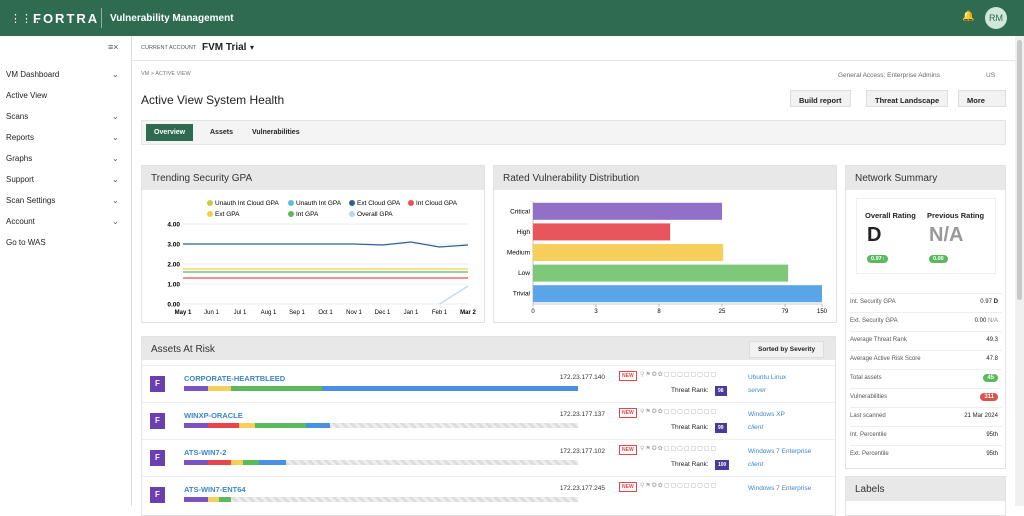 This screenshot has width=1024, height=516. What do you see at coordinates (820, 98) in the screenshot?
I see `button: Build report` at bounding box center [820, 98].